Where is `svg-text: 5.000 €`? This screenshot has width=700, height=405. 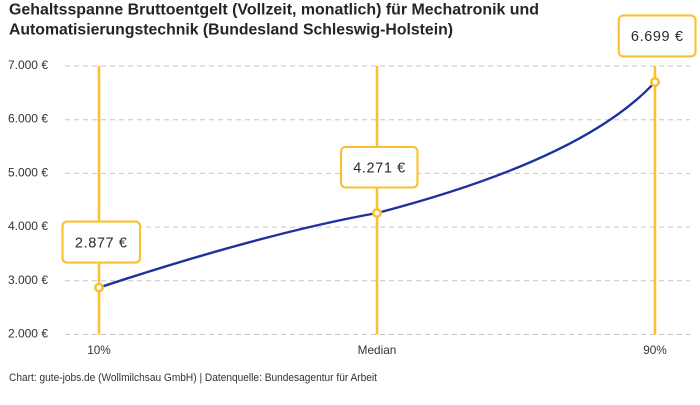
svg-text: 5.000 € is located at coordinates (28, 172).